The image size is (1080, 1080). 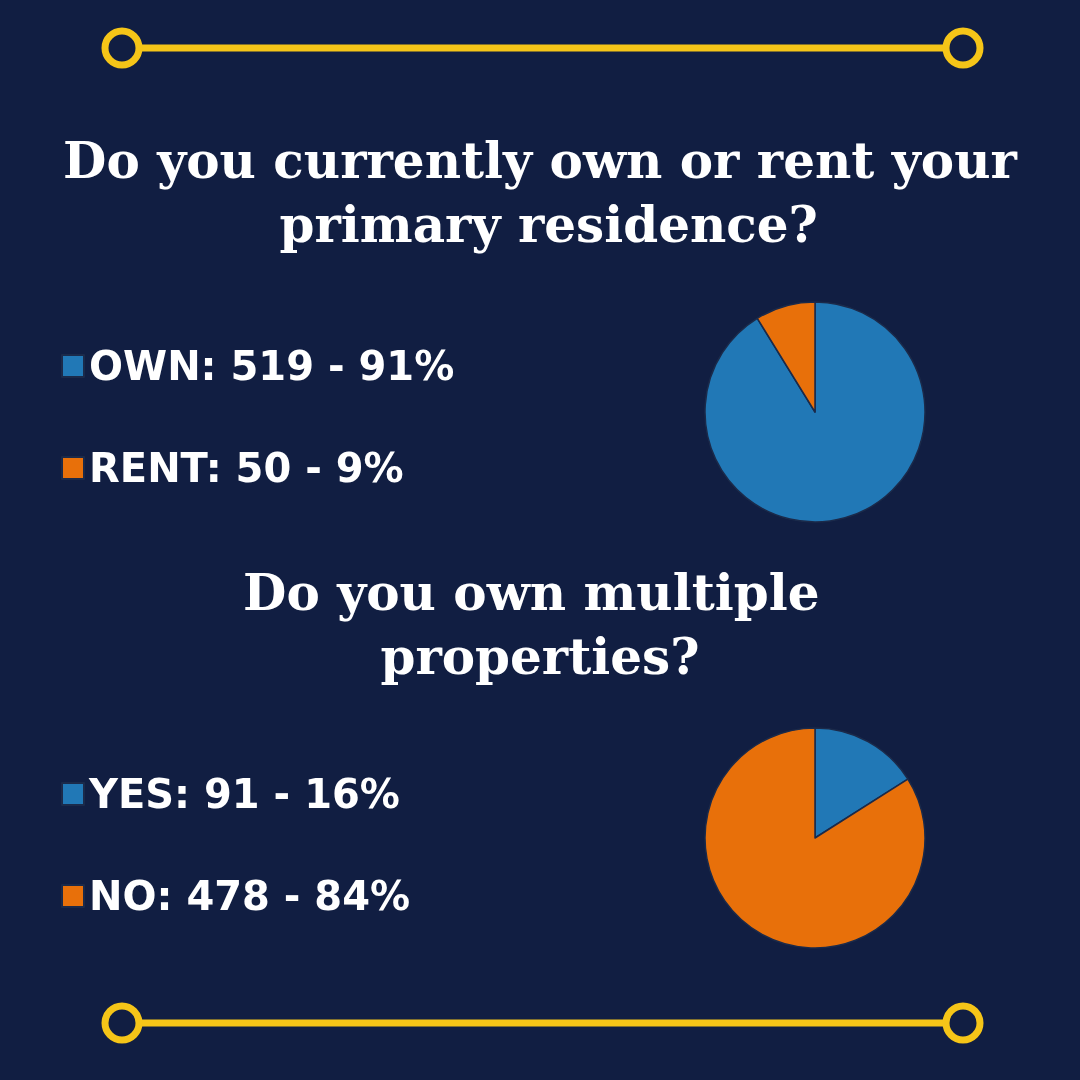 I want to click on chart-title: Do you own multiple properties?, so click(x=540, y=624).